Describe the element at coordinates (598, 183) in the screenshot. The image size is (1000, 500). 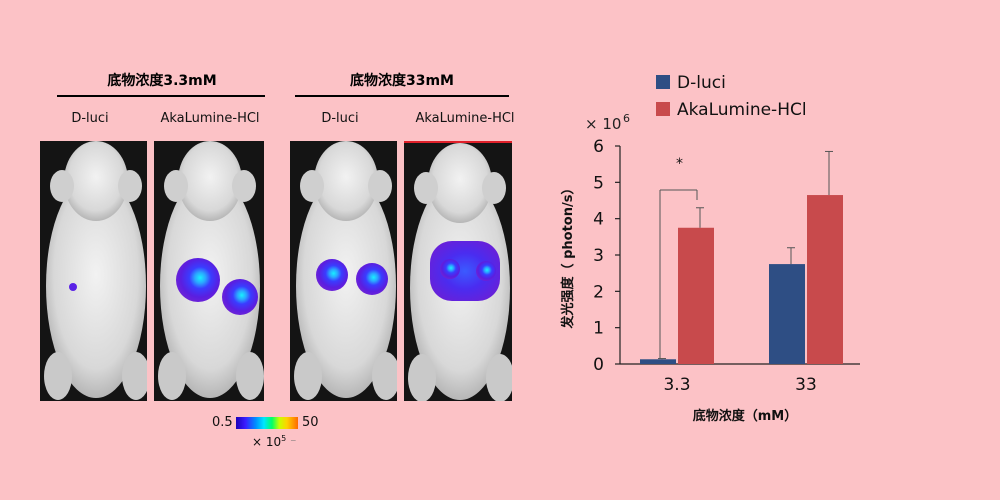
I see `y-tick-label: 5` at that location.